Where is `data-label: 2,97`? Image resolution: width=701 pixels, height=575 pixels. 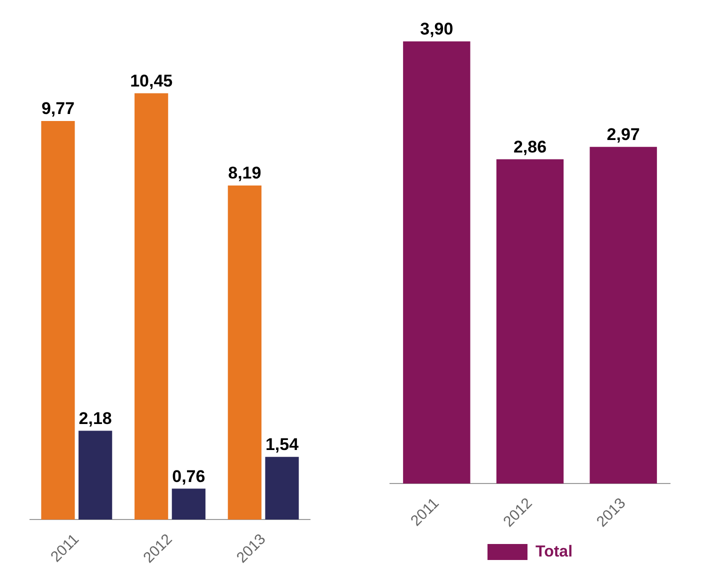
data-label: 2,97 is located at coordinates (623, 134).